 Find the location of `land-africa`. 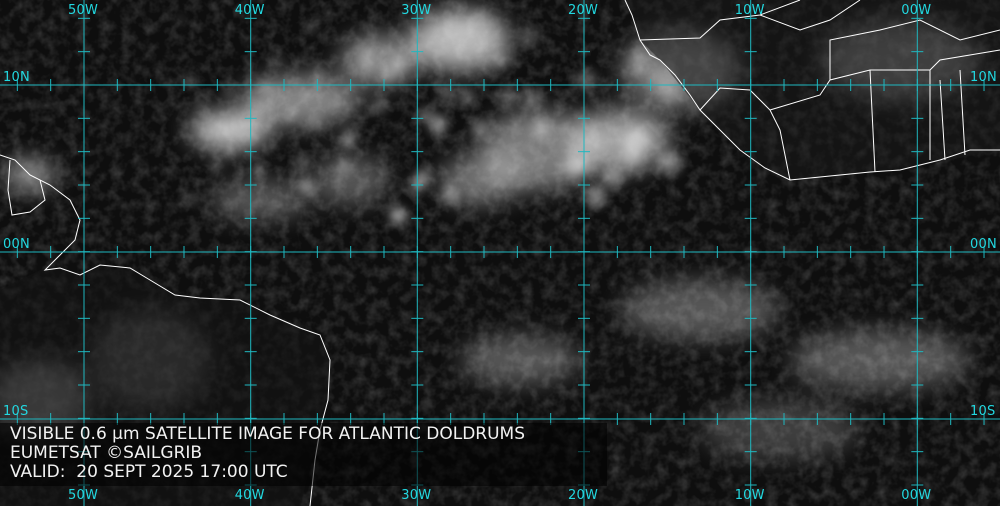

land-africa is located at coordinates (812, 90).